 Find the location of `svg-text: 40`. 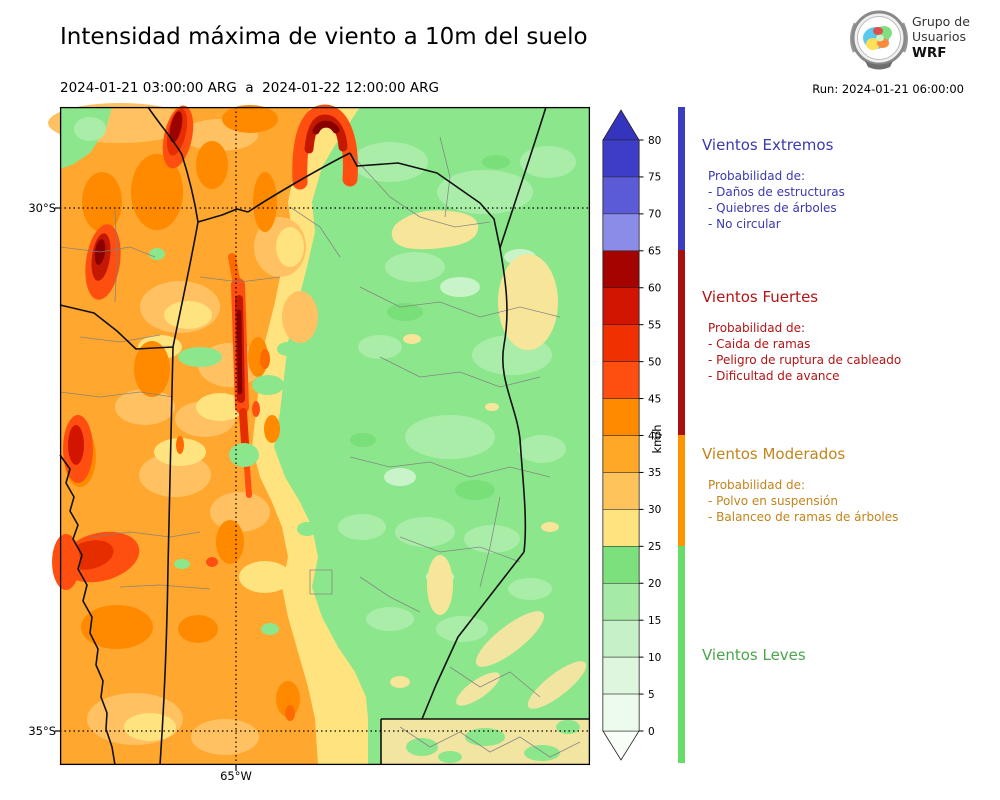

svg-text: 40 is located at coordinates (654, 436).